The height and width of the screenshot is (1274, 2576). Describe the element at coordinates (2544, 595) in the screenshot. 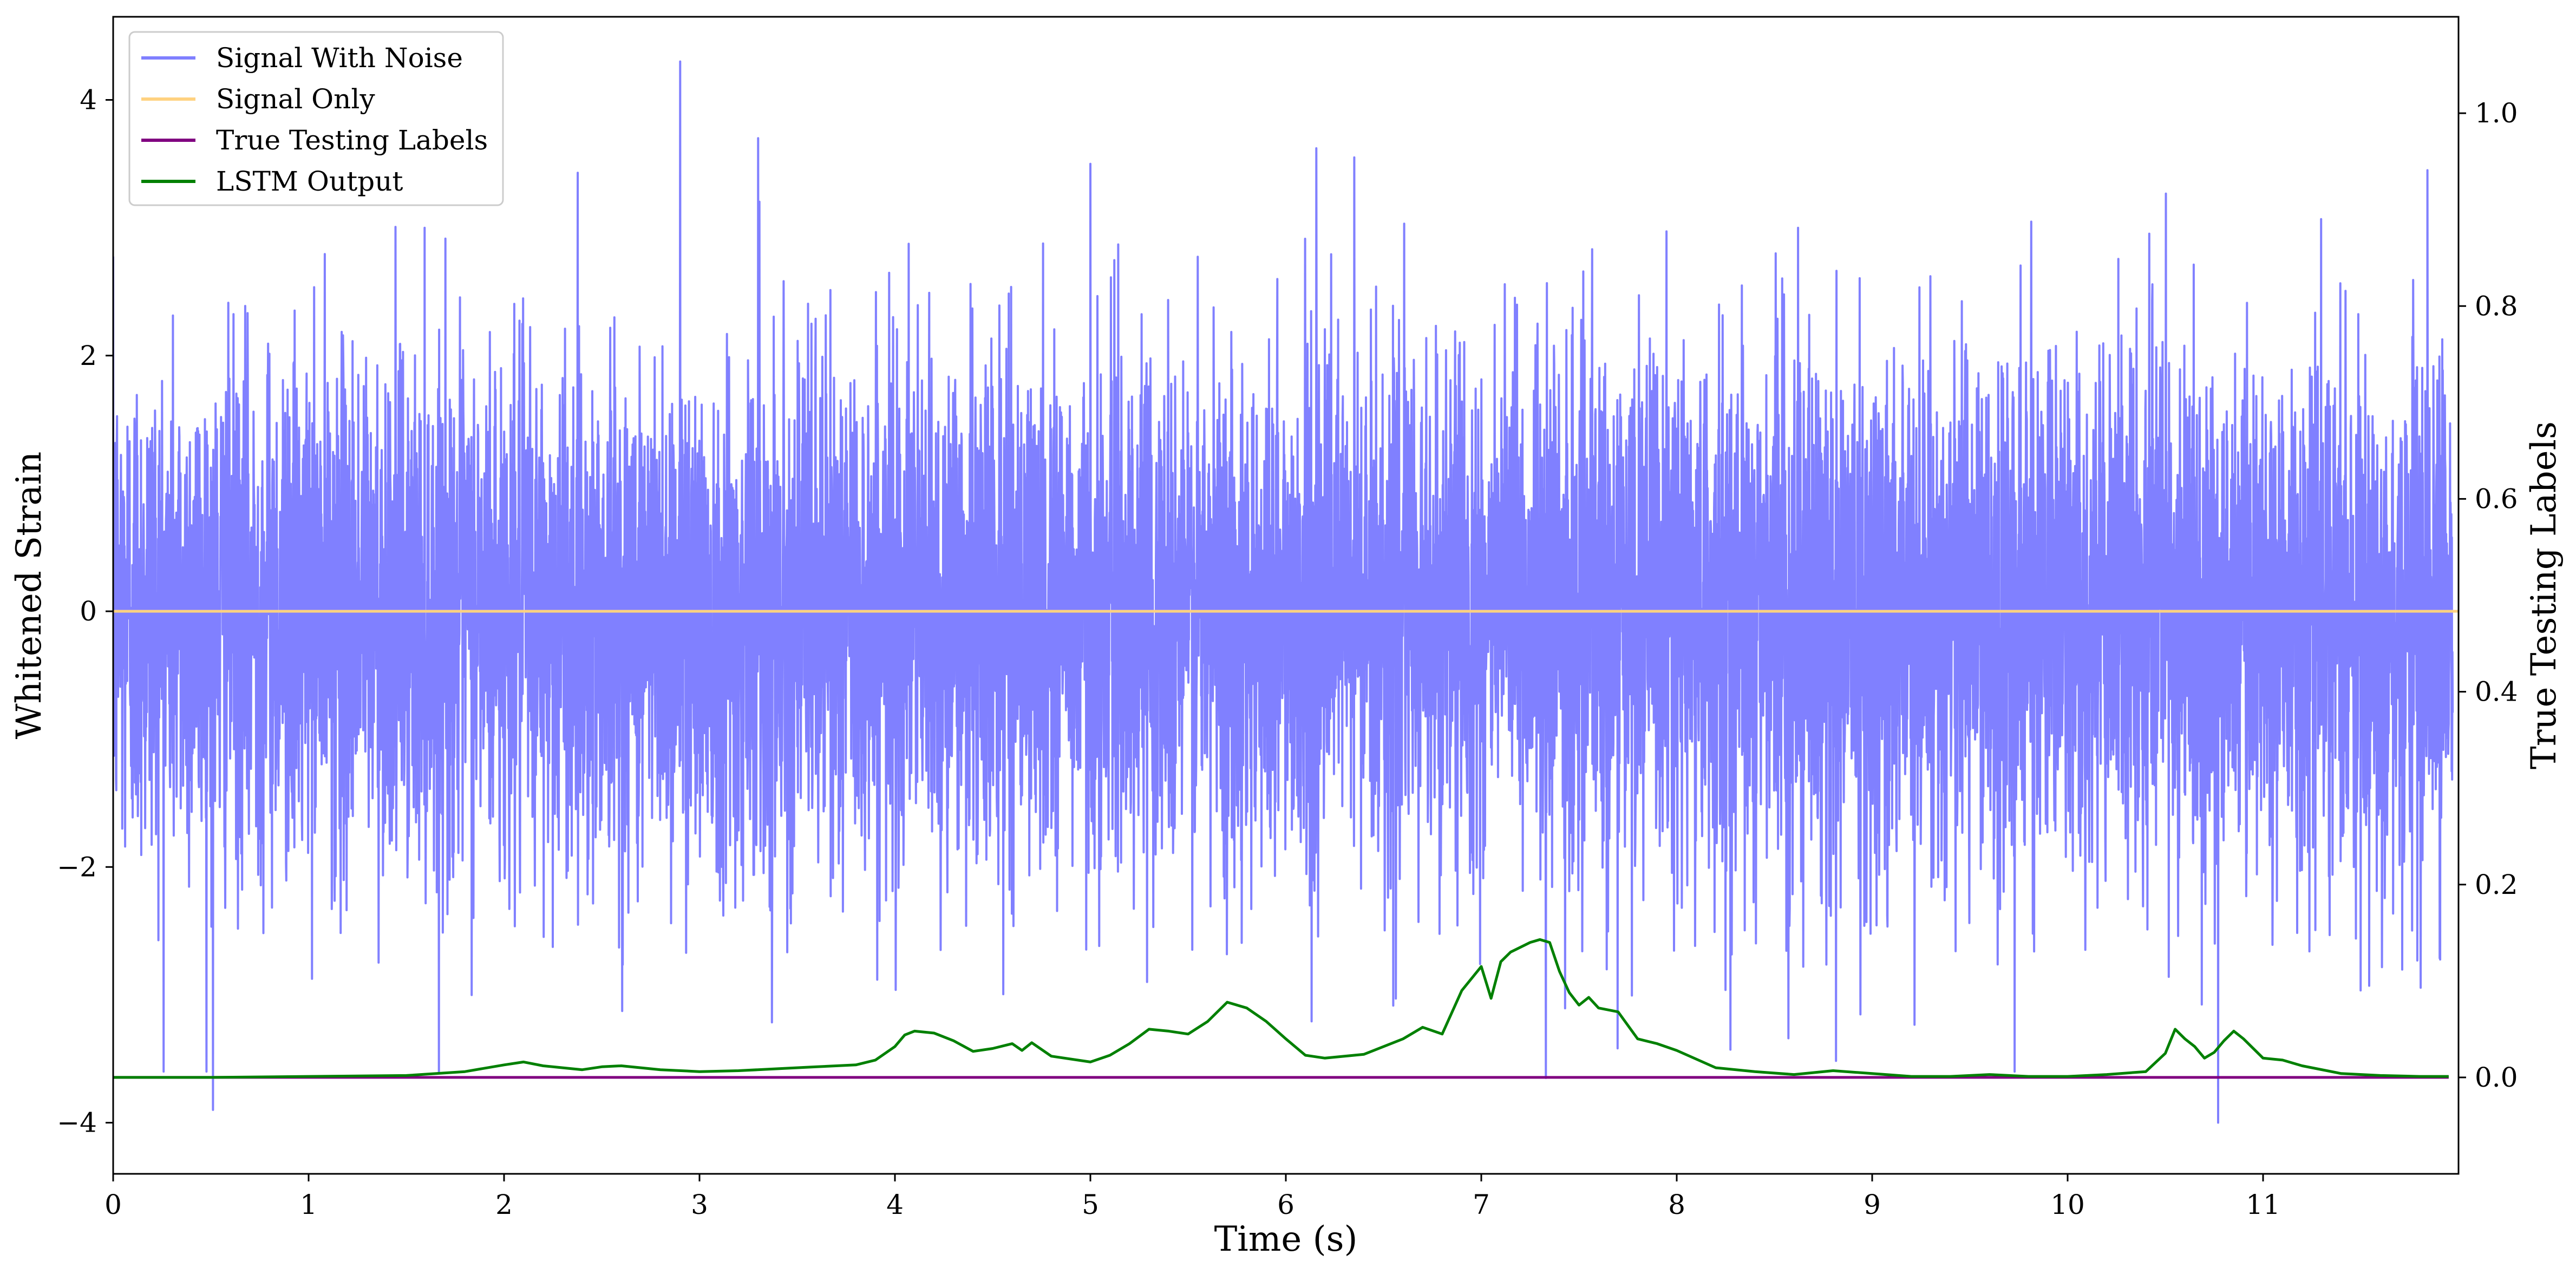

I see `y2-axis-label: True Testing Labels` at that location.